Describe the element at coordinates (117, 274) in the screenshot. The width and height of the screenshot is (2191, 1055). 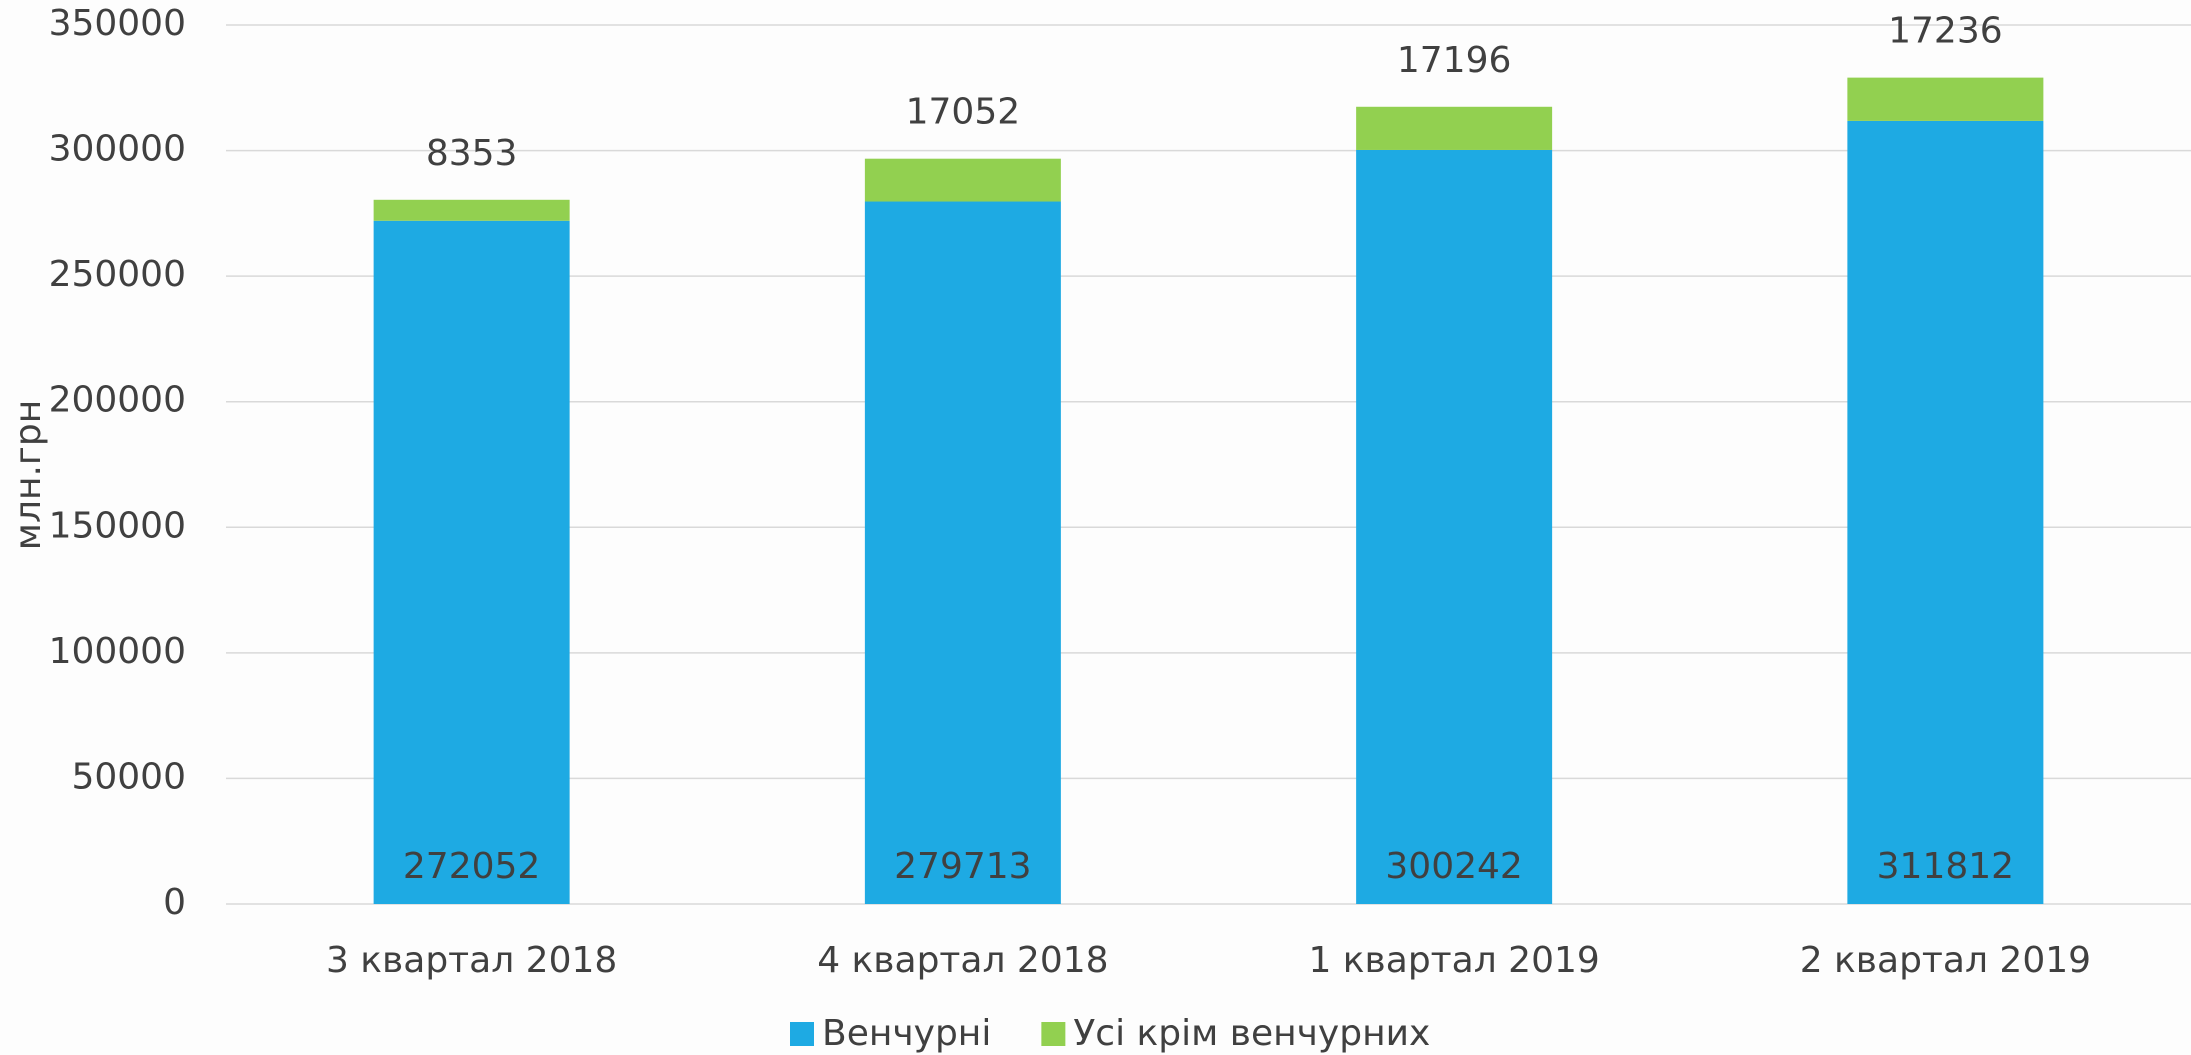
I see `y-tick-label: 250000` at that location.